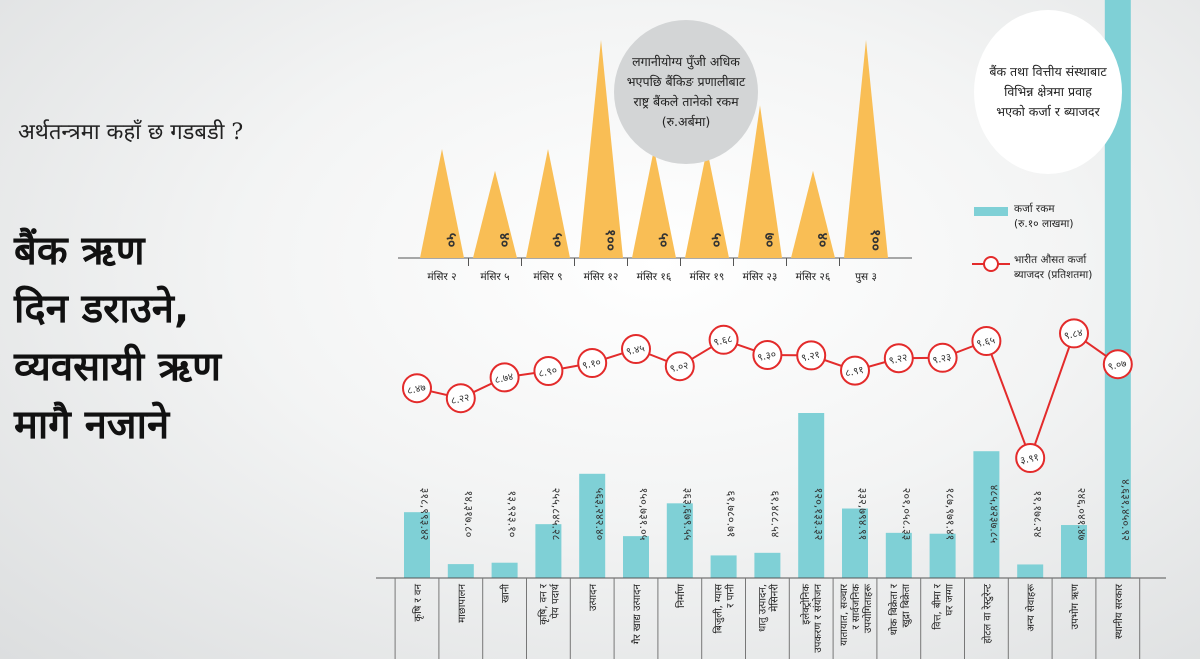 Image resolution: width=1200 pixels, height=659 pixels. I want to click on triangle-category-label: मंसिर ९, so click(547, 276).